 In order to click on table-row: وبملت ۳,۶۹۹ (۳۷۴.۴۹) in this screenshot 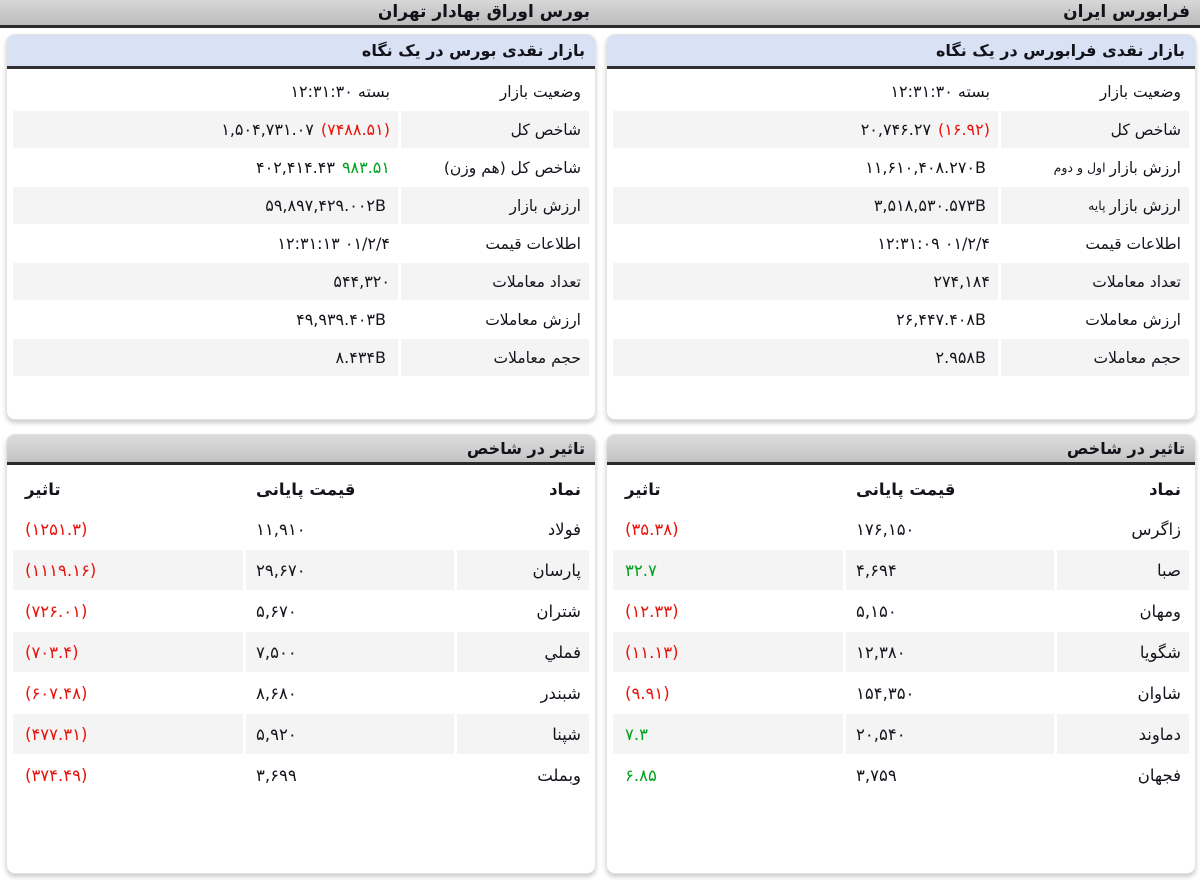, I will do `click(301, 775)`.